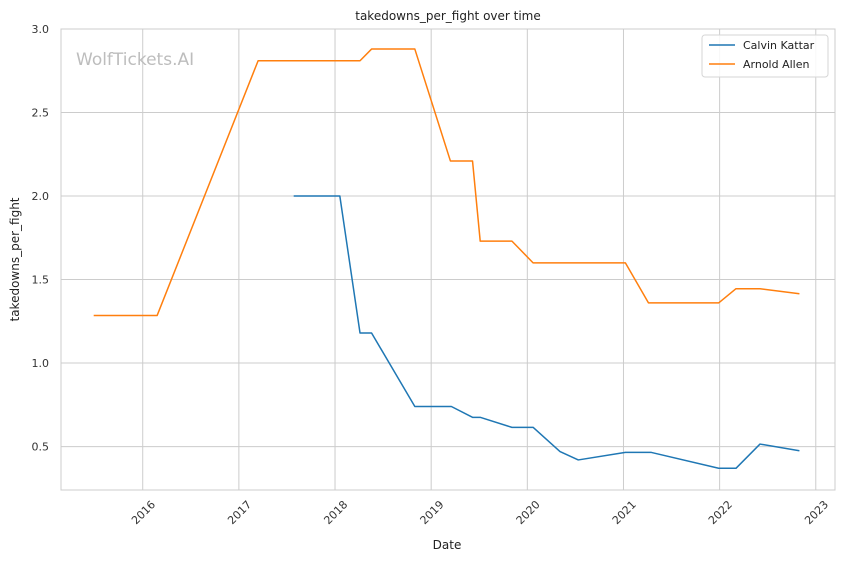  Describe the element at coordinates (776, 64) in the screenshot. I see `legend-label-arnold-allen: Arnold Allen` at that location.